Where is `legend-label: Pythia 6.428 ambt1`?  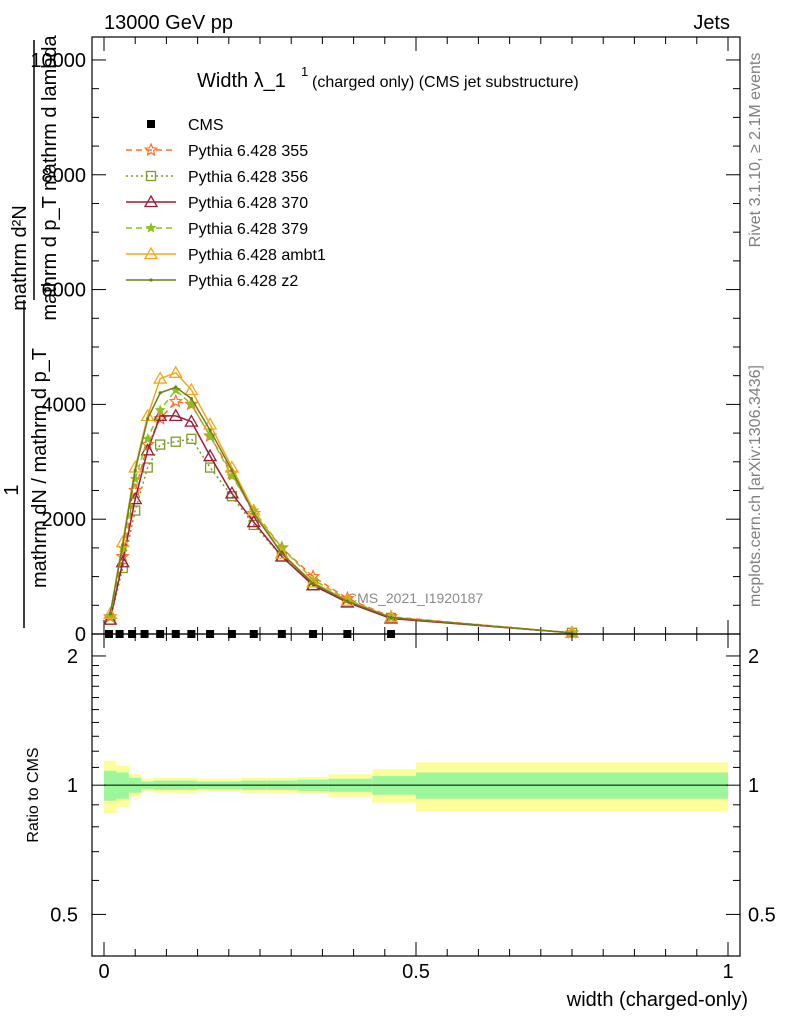
legend-label: Pythia 6.428 ambt1 is located at coordinates (257, 255).